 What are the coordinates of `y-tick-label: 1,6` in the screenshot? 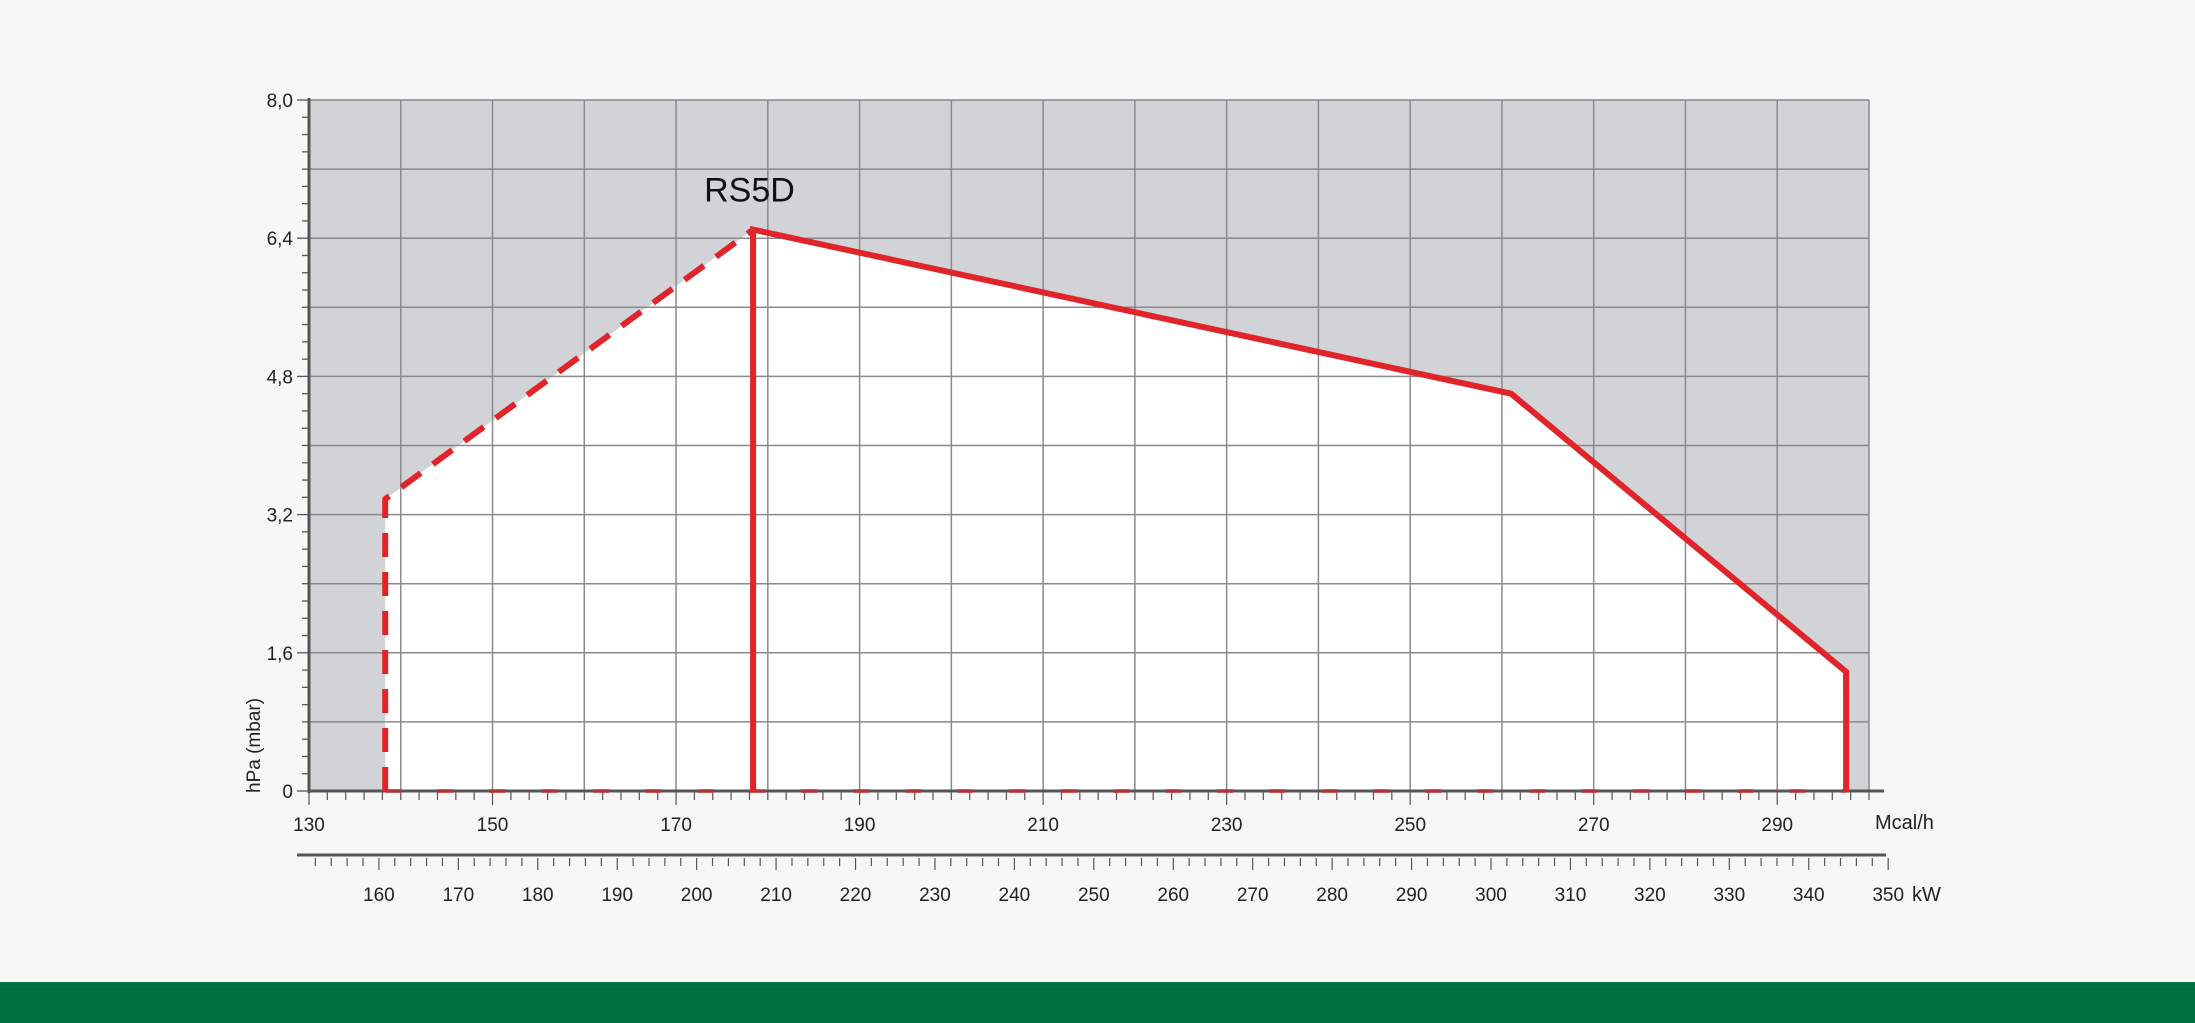 It's located at (280, 654).